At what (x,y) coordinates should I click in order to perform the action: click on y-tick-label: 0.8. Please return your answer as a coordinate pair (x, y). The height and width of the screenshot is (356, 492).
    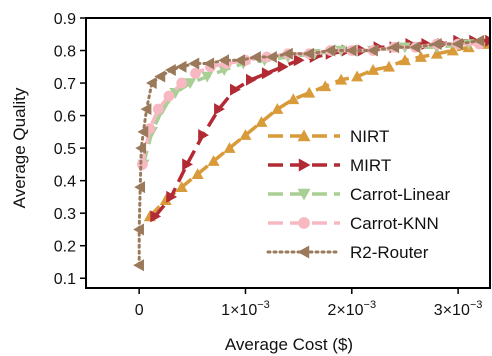
    Looking at the image, I should click on (65, 52).